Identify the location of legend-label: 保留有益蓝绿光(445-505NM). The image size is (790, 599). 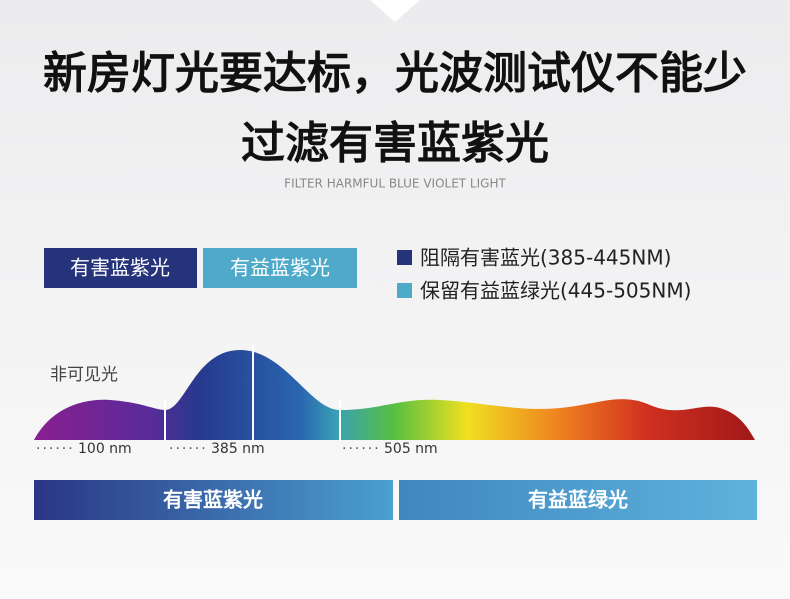
(555, 291).